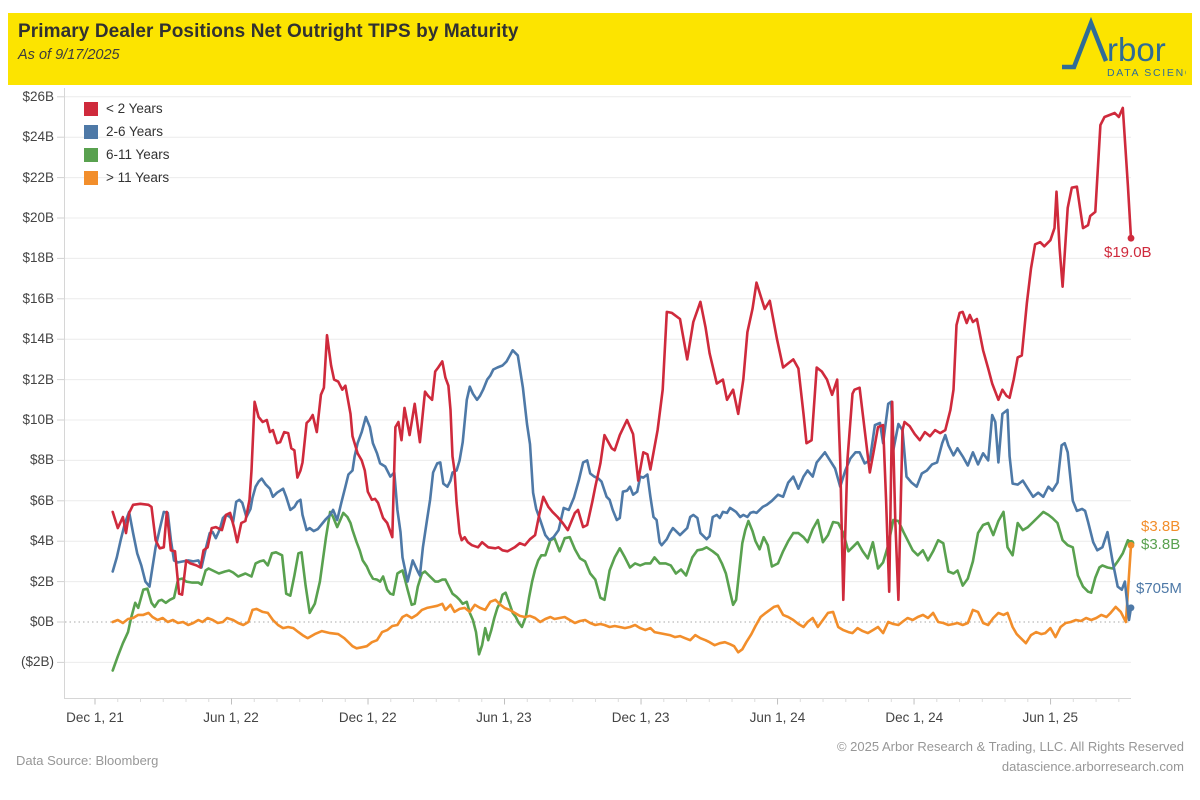 The width and height of the screenshot is (1200, 800). What do you see at coordinates (1128, 252) in the screenshot?
I see `end-label-lt2: $19.0B` at bounding box center [1128, 252].